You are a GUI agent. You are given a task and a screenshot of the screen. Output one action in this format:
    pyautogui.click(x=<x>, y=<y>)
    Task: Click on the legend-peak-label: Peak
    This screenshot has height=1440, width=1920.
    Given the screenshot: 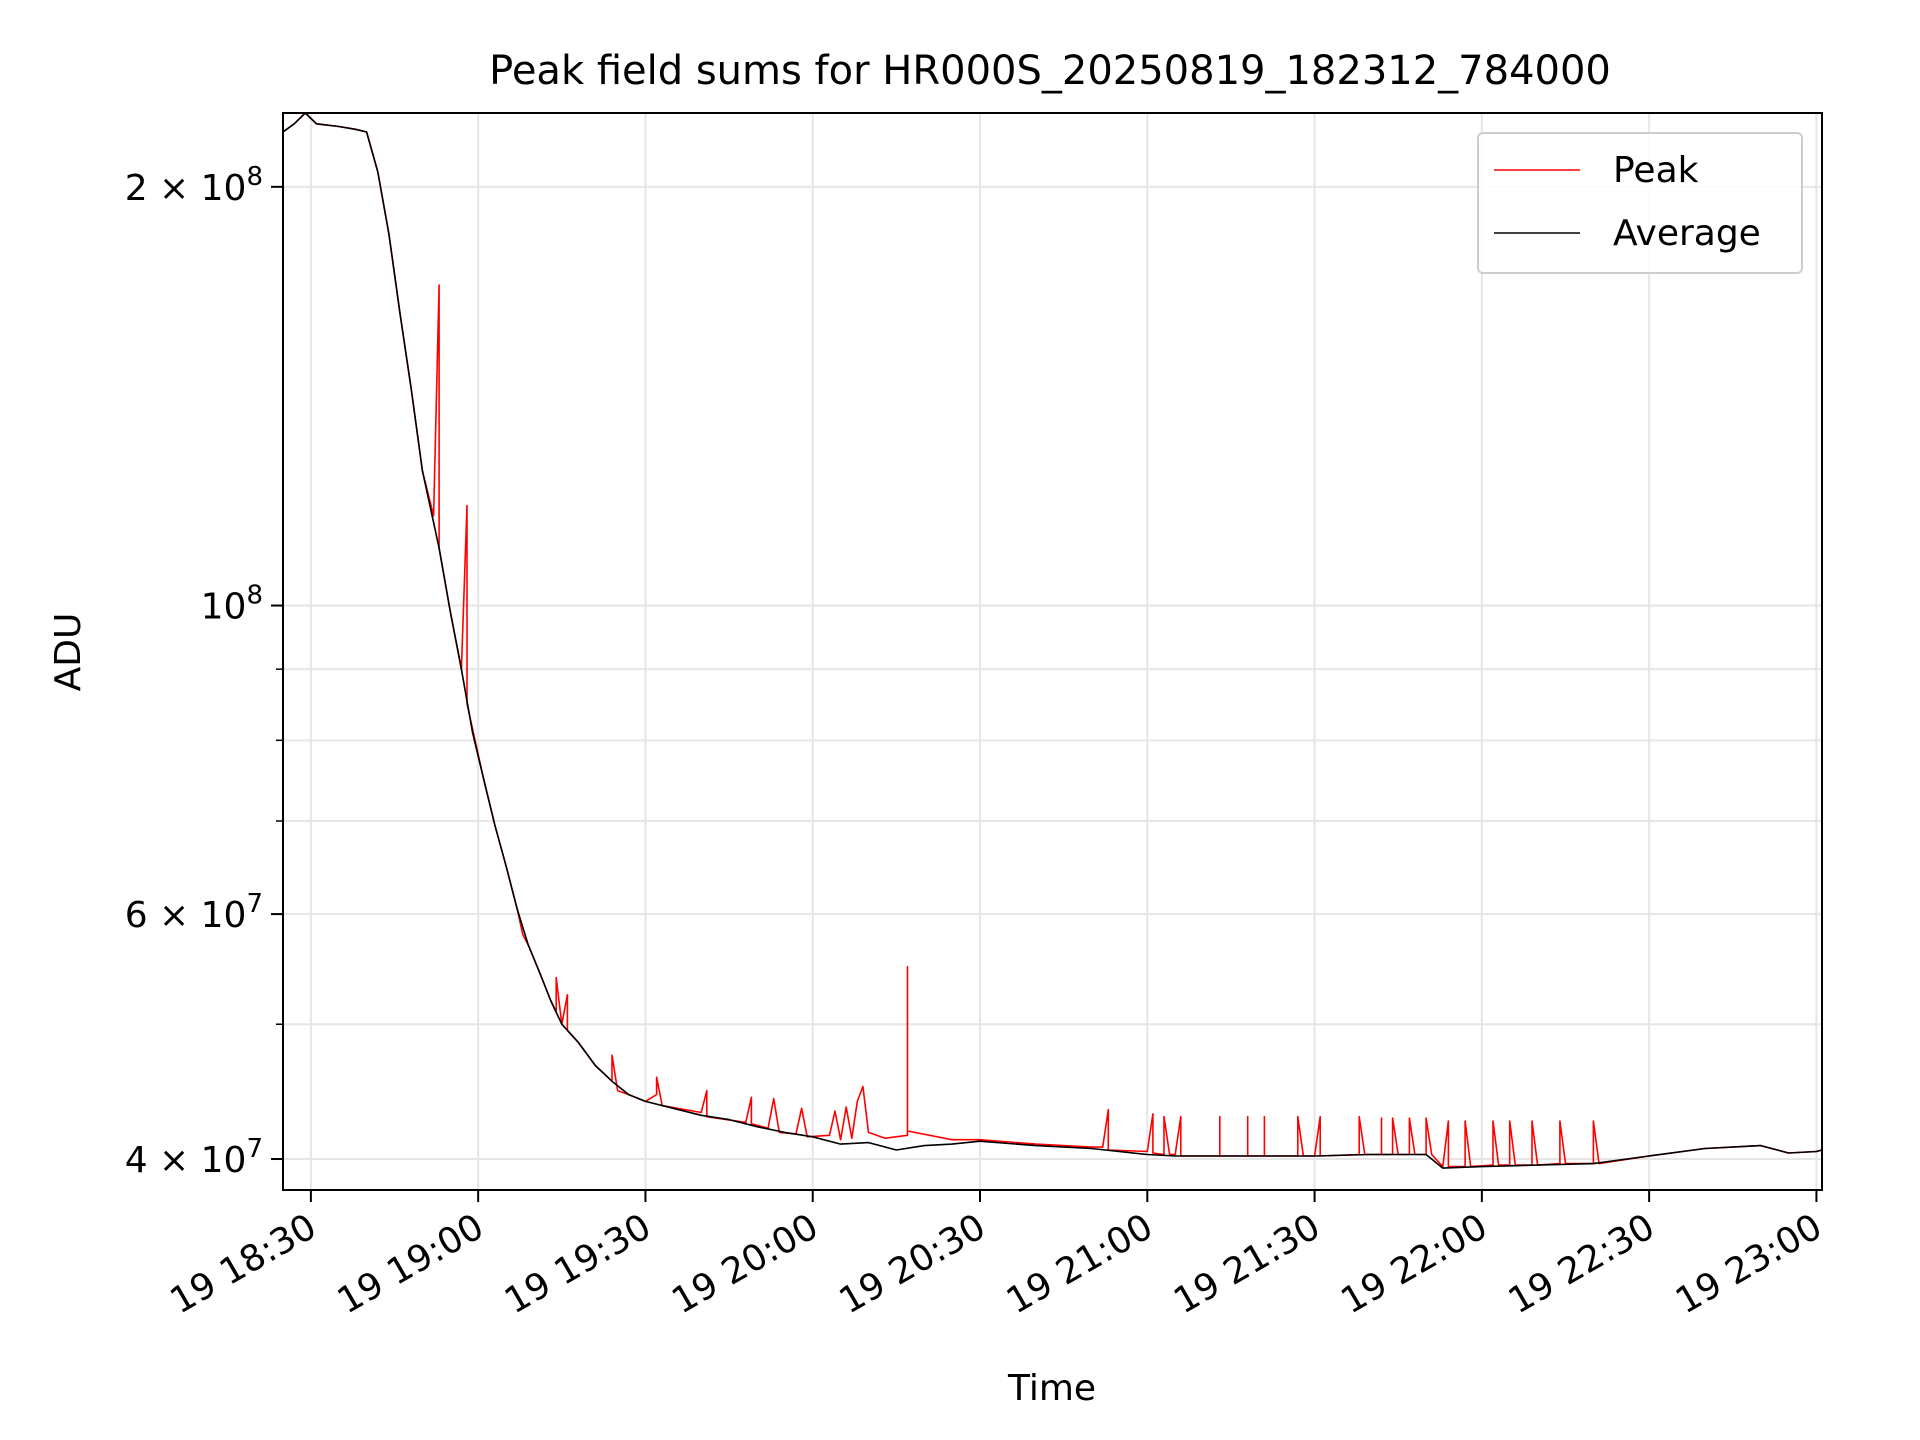 What is the action you would take?
    pyautogui.click(x=1656, y=170)
    